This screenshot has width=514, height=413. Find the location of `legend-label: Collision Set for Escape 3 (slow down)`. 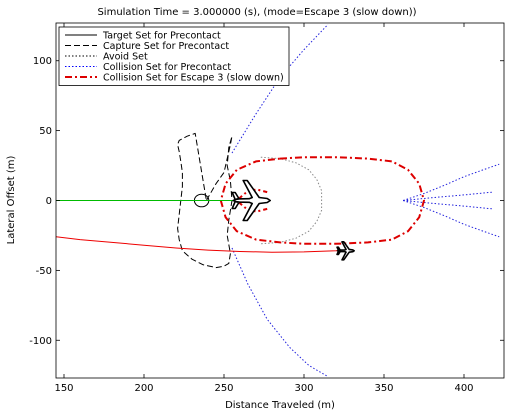

legend-label: Collision Set for Escape 3 (slow down) is located at coordinates (193, 77).